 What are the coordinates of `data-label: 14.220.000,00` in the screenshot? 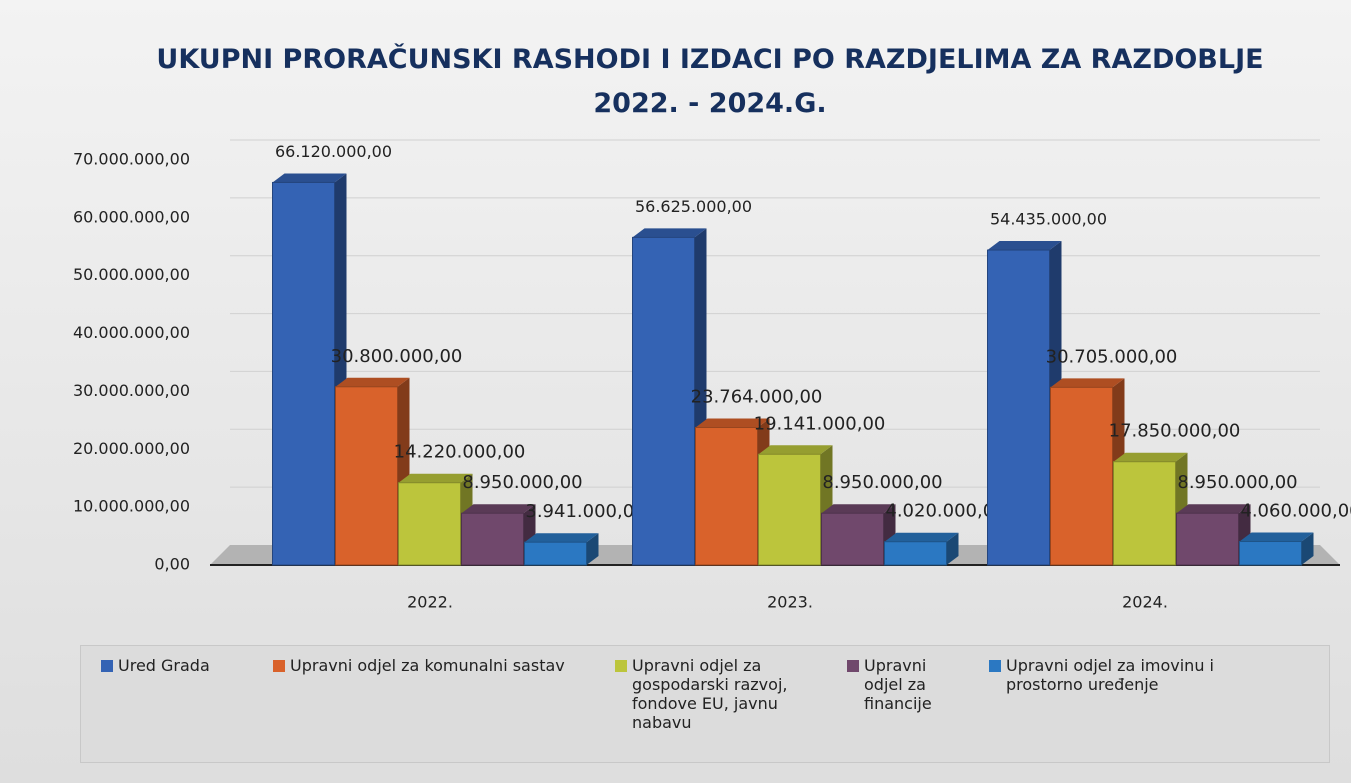 It's located at (460, 452).